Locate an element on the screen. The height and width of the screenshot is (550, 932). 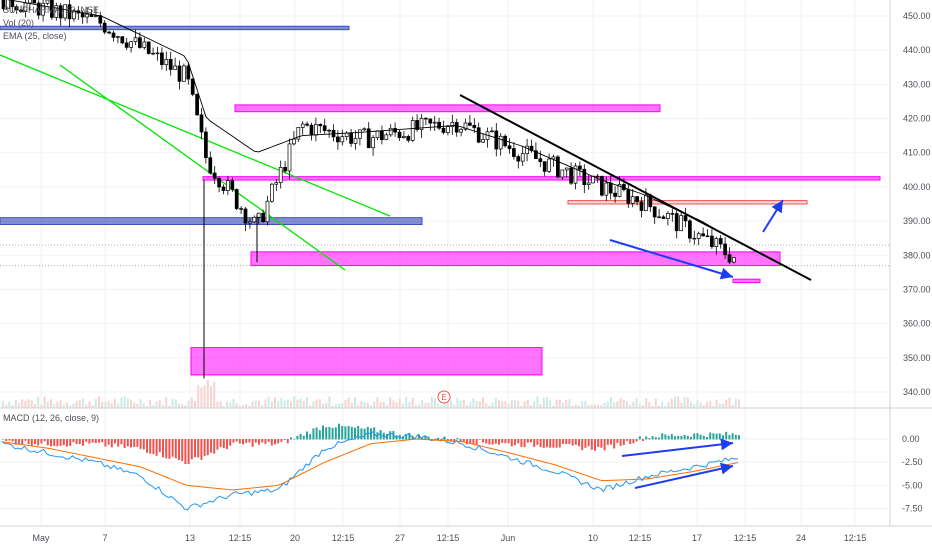
price-tick-label: 380.00 is located at coordinates (917, 255).